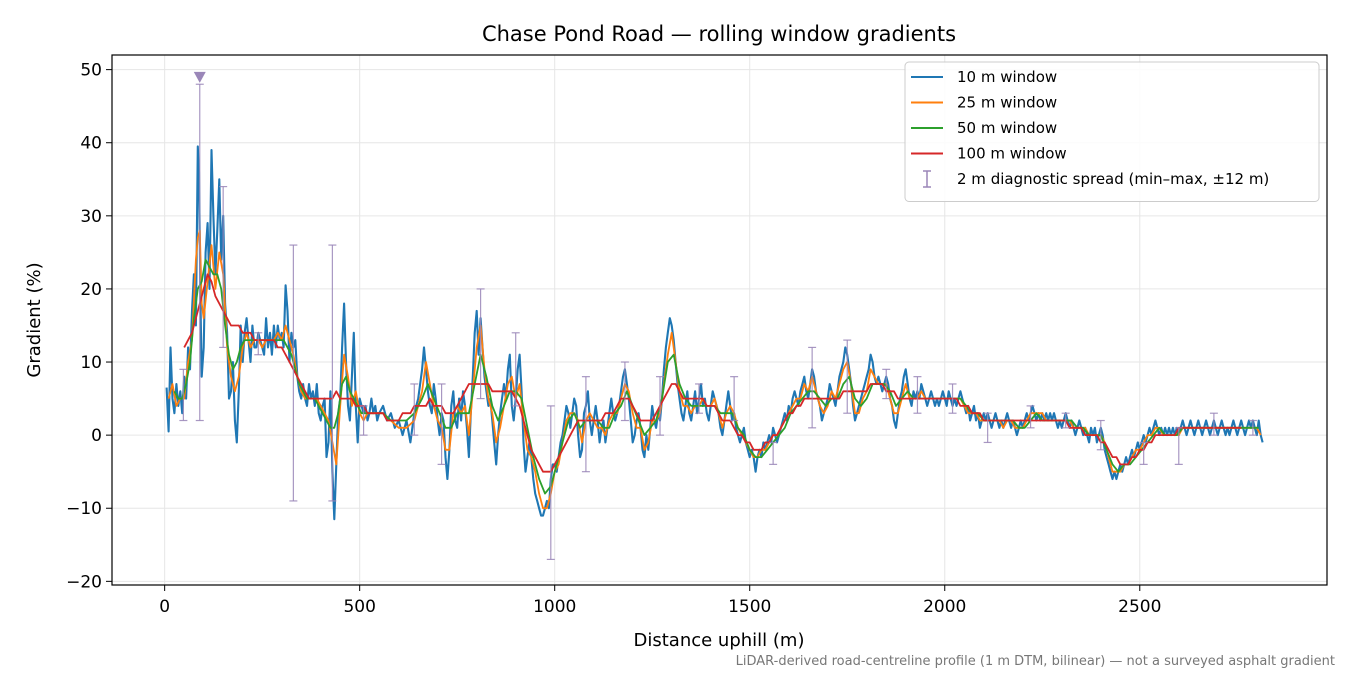  I want to click on x-tick-label: 1000, so click(554, 607).